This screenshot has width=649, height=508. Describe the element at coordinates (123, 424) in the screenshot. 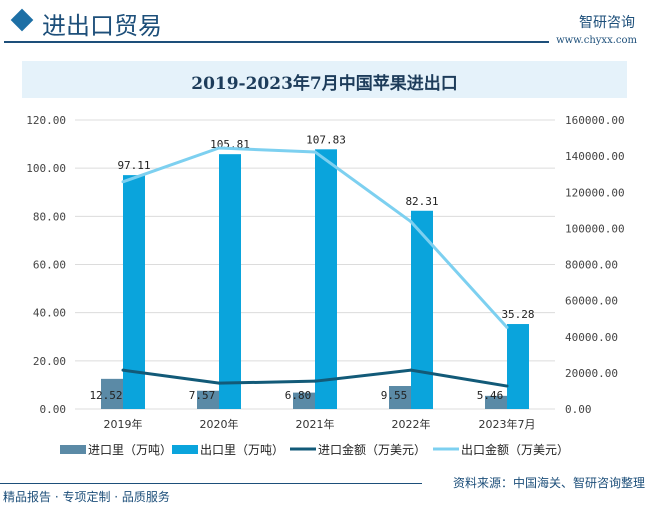

I see `x-tick-label: 2019年` at that location.